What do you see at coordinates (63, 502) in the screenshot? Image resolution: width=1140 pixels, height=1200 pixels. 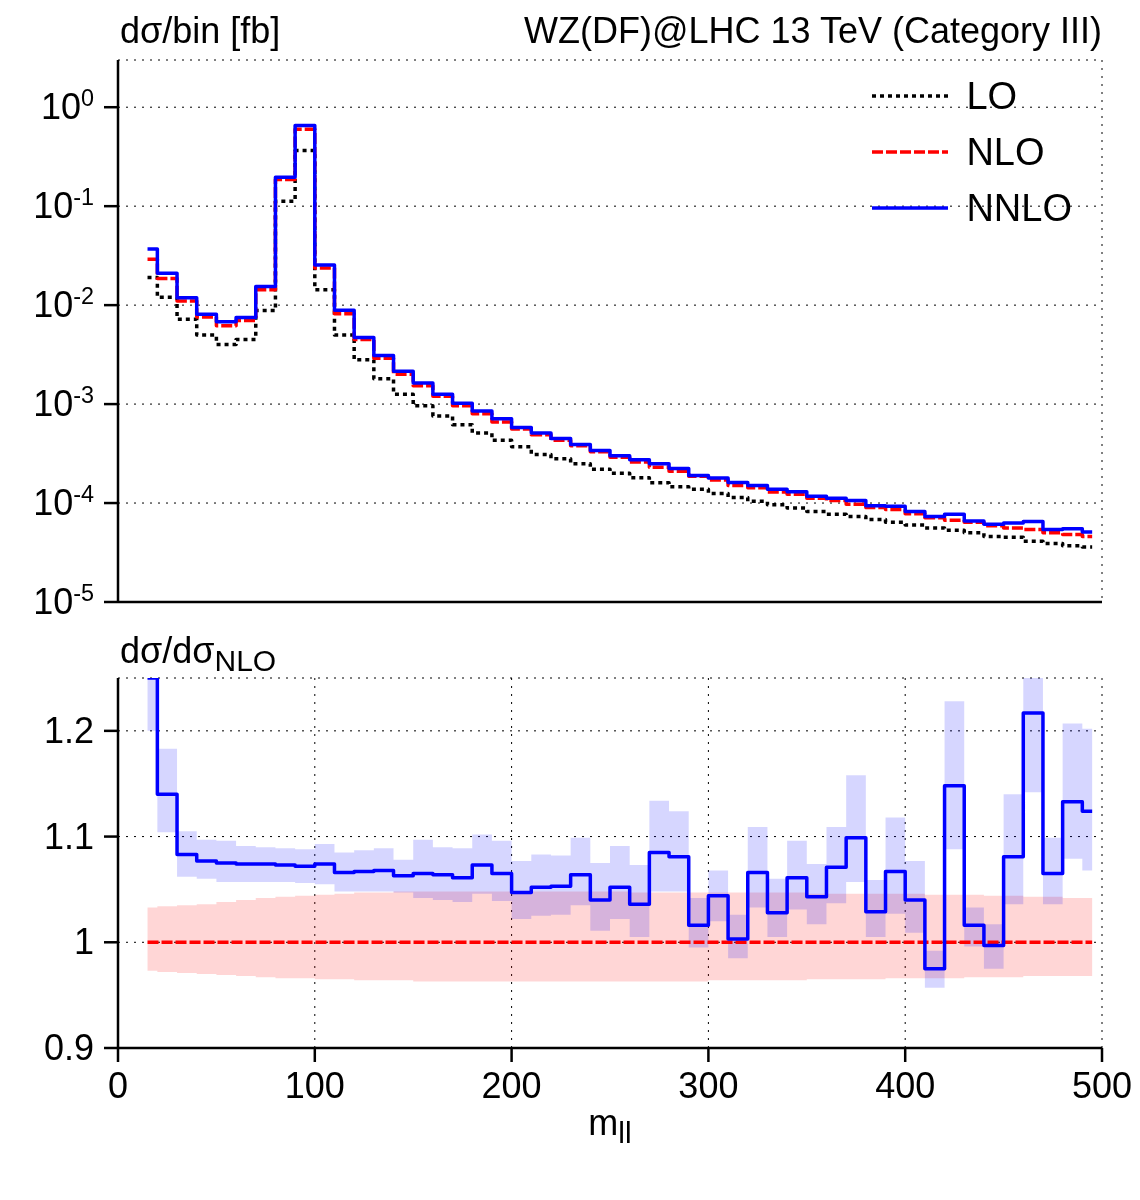 I see `y-tick-label: 10$^{-4}$` at bounding box center [63, 502].